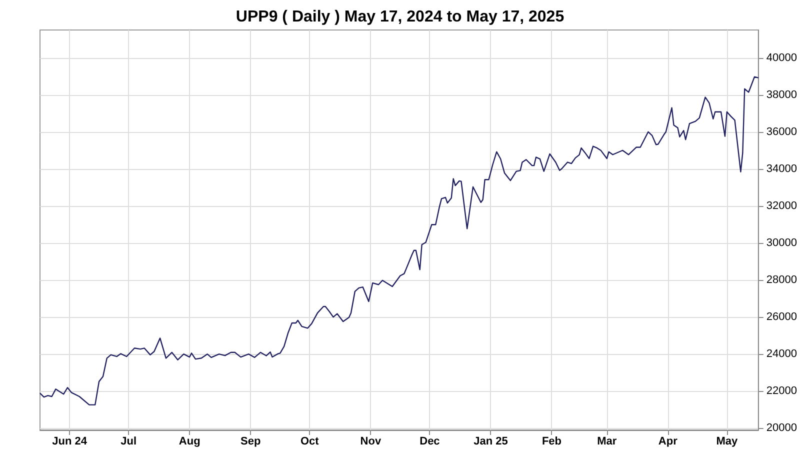 This screenshot has width=800, height=466. I want to click on x-tick-label: Jun 24, so click(70, 442).